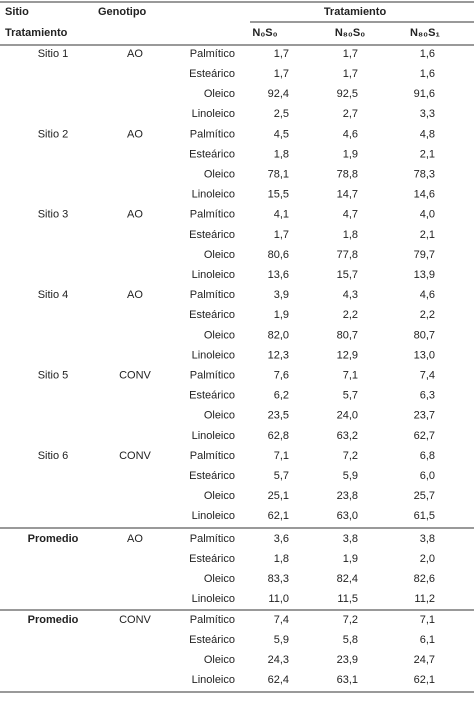 The image size is (474, 707). What do you see at coordinates (278, 436) in the screenshot?
I see `cell-value: 62,8` at bounding box center [278, 436].